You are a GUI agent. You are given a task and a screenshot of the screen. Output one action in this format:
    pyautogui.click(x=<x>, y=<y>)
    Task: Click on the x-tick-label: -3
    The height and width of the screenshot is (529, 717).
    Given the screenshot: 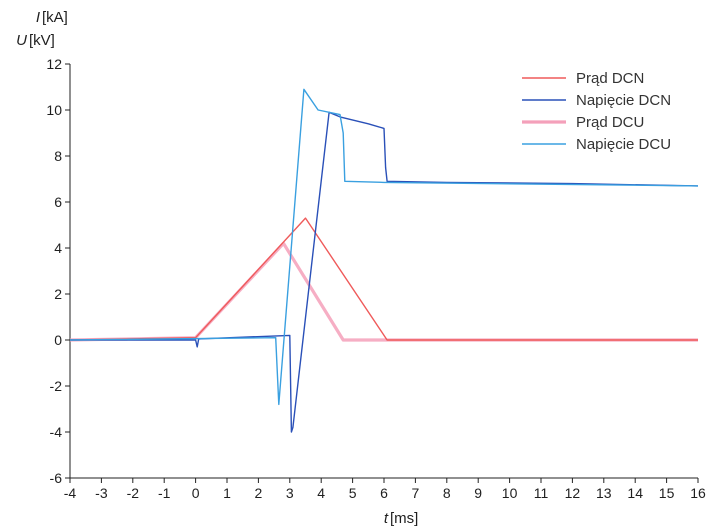 What is the action you would take?
    pyautogui.click(x=101, y=493)
    